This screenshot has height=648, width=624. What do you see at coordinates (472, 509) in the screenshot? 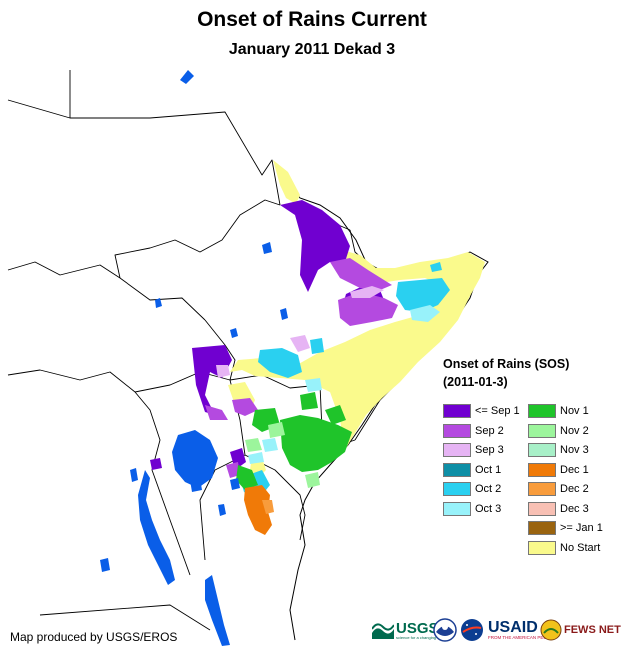
I see `legend-item: Oct 3` at bounding box center [472, 509].